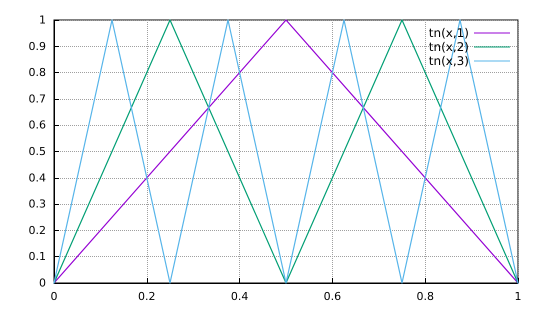  I want to click on y-tick-label: 0, so click(42, 283).